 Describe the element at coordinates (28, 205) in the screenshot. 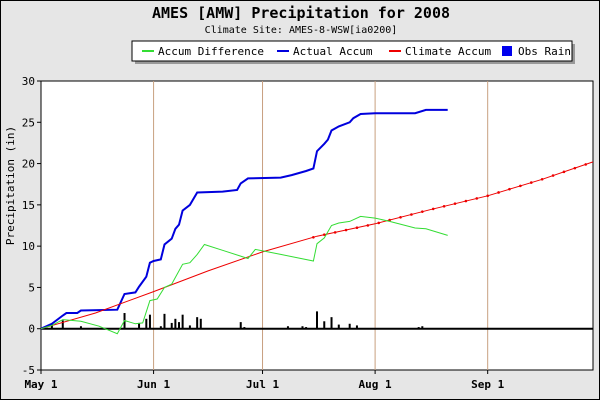

I see `y-tick-label: 15` at that location.